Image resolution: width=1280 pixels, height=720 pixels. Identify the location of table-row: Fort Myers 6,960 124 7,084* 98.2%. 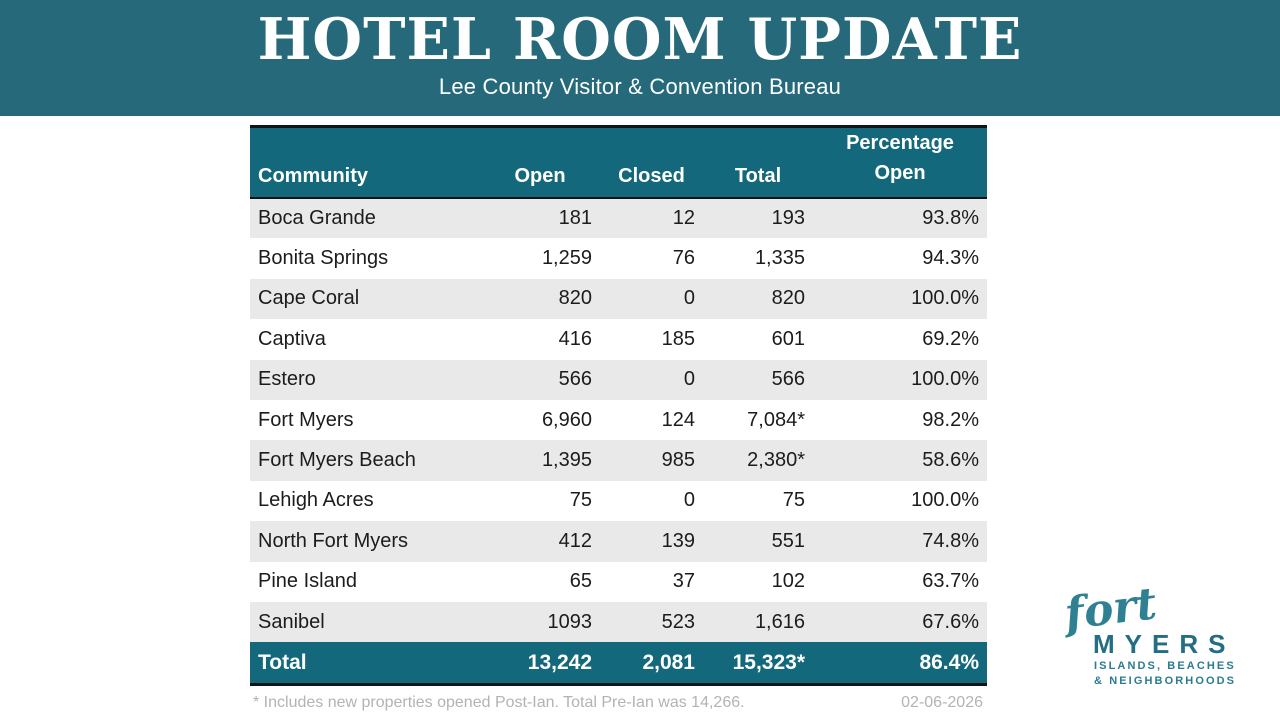
(618, 420).